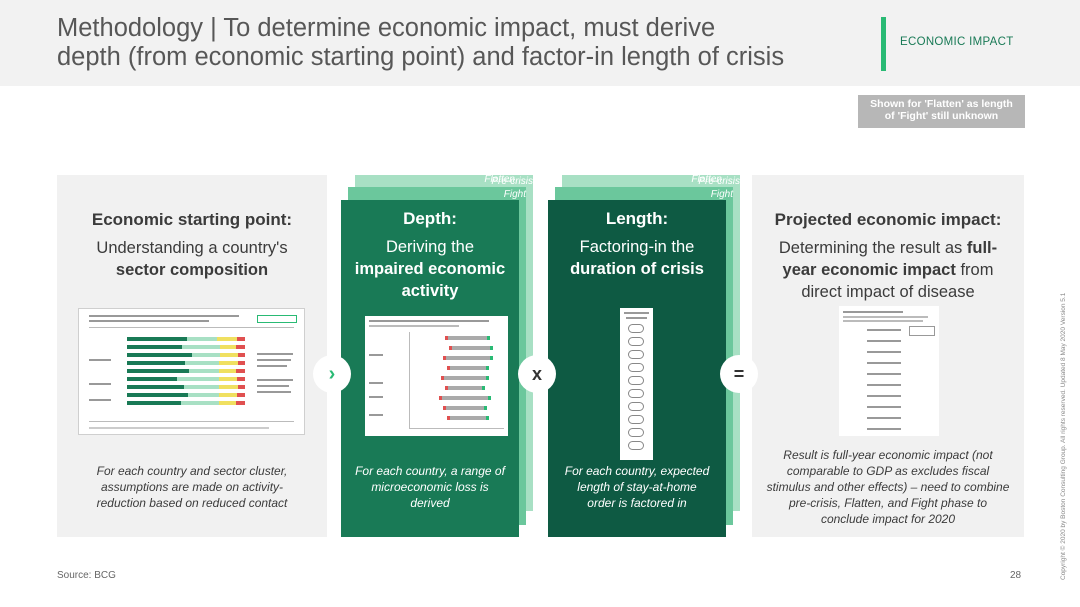 Image resolution: width=1080 pixels, height=607 pixels. Describe the element at coordinates (637, 258) in the screenshot. I see `panel-body: Factoring-in the duration of crisis` at that location.